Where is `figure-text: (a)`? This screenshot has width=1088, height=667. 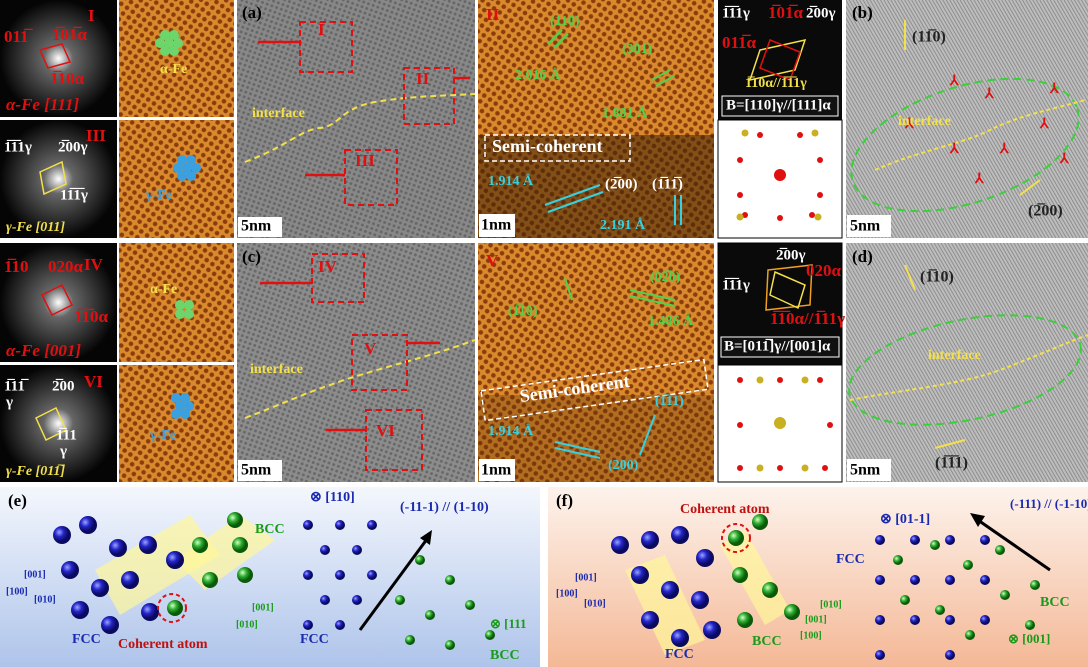 figure-text: (a) is located at coordinates (252, 12).